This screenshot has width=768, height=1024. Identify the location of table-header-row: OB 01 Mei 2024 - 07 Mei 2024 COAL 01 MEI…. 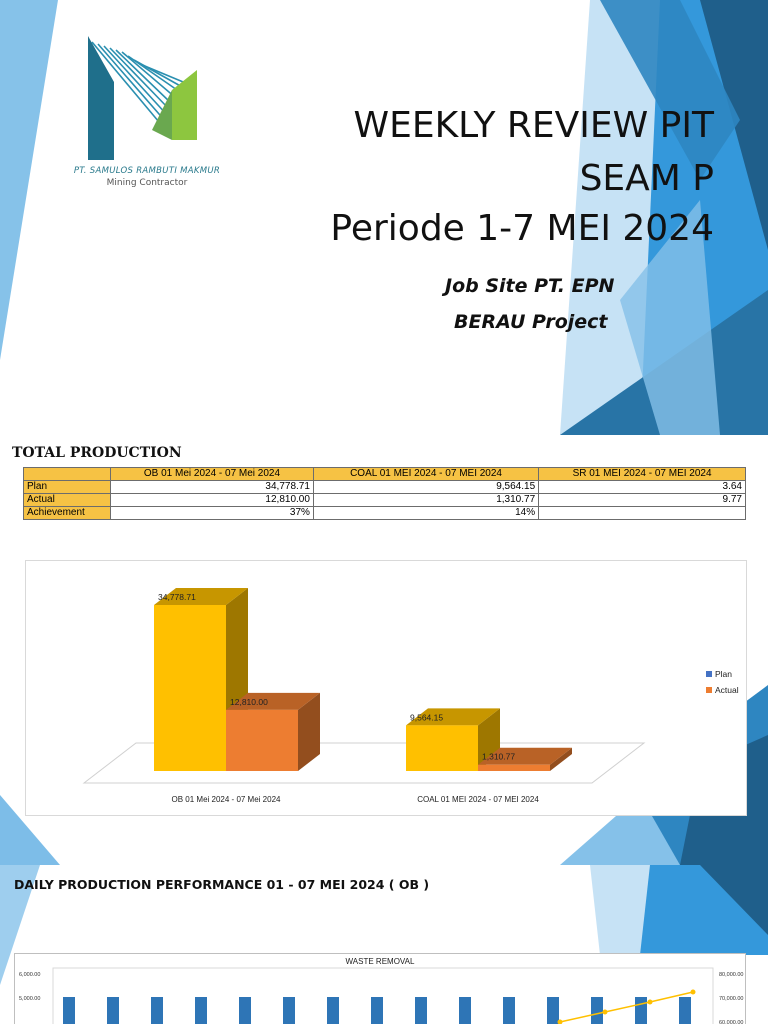
(384, 474).